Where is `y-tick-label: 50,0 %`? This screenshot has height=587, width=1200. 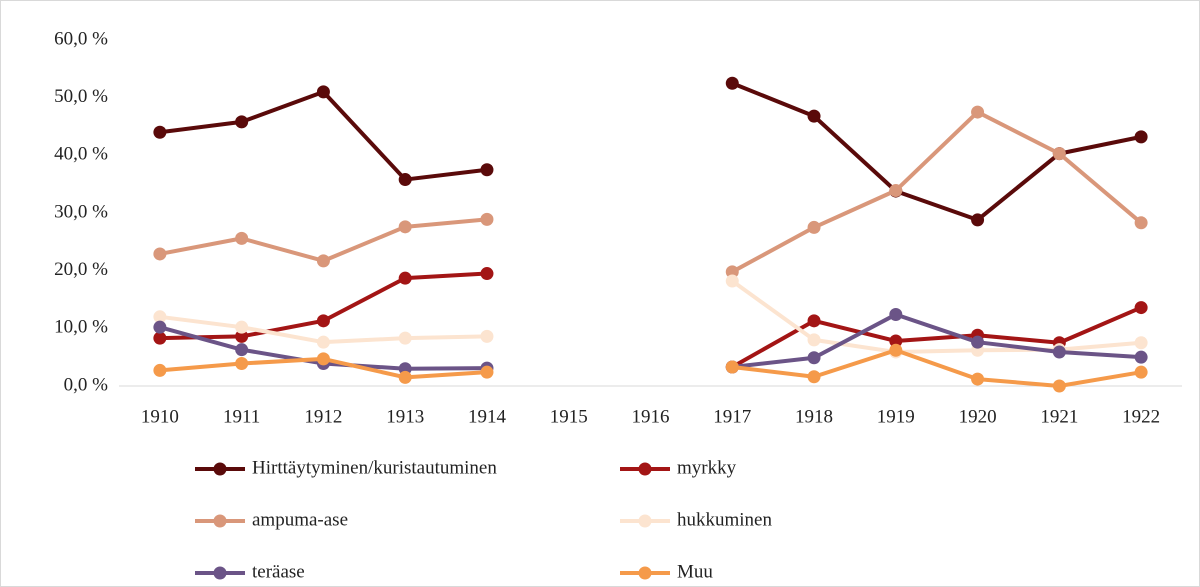 y-tick-label: 50,0 % is located at coordinates (81, 96).